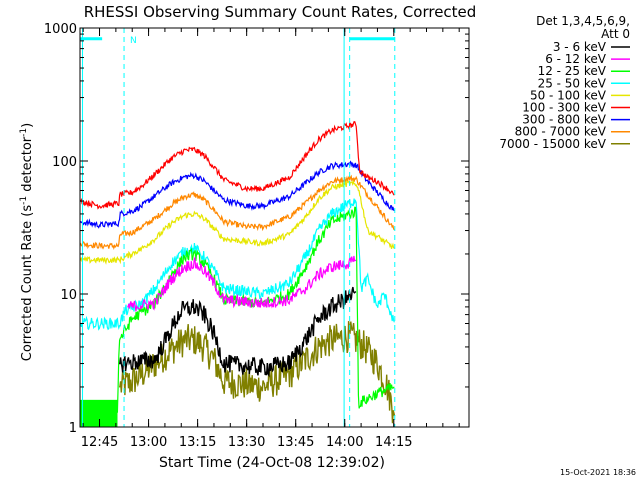 The image size is (640, 480). Describe the element at coordinates (24, 132) in the screenshot. I see `y-axis-label-sup2: -1` at that location.